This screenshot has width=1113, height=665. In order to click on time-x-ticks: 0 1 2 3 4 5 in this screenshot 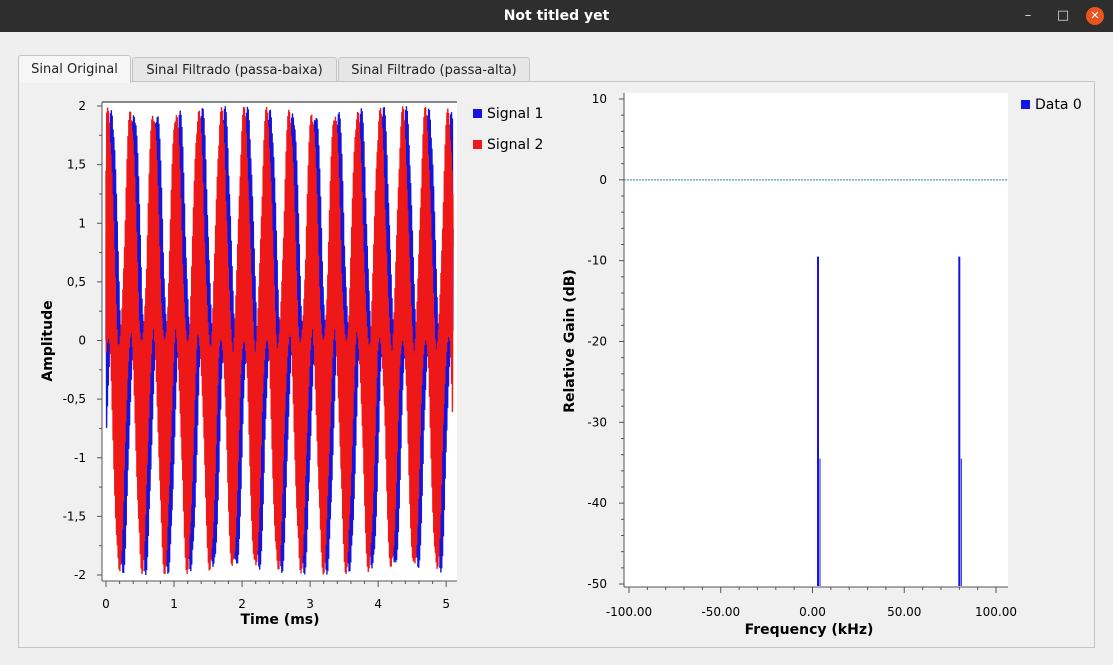, I will do `click(276, 596)`.